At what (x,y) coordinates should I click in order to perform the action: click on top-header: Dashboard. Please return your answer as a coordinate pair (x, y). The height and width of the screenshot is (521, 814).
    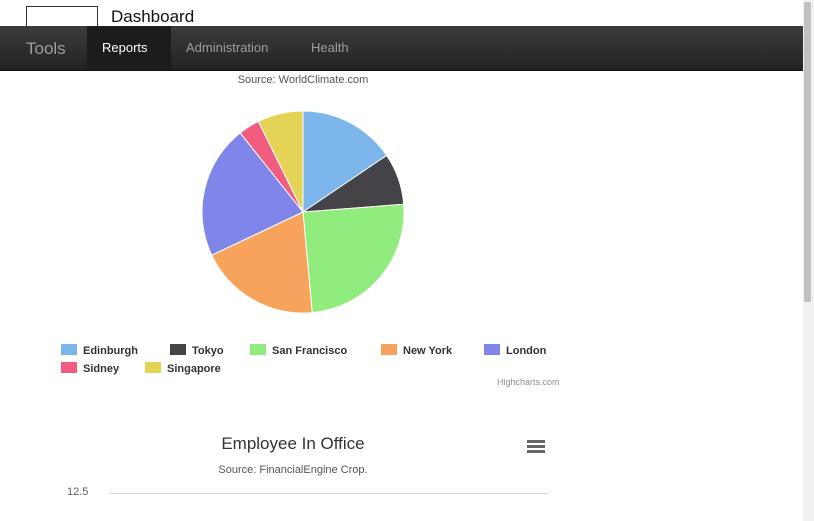
    Looking at the image, I should click on (407, 13).